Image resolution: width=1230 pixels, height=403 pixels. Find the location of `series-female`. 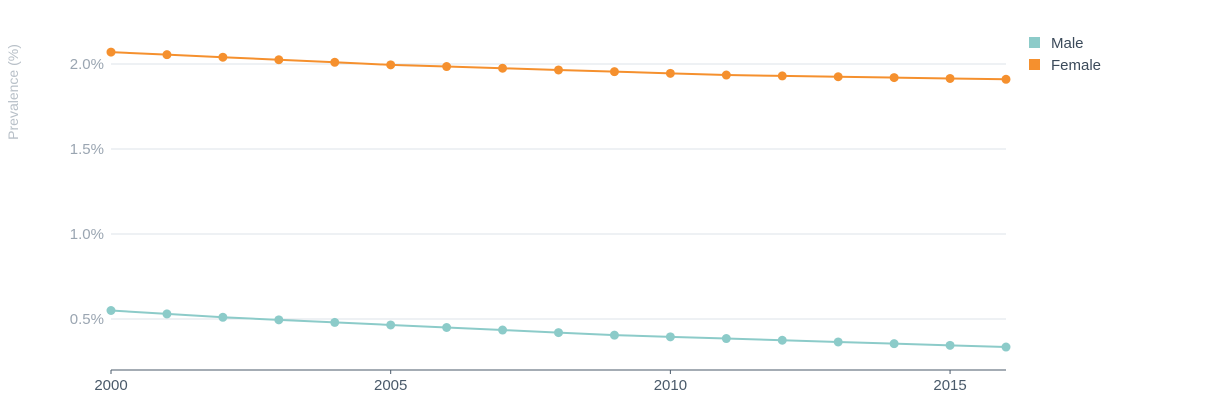

series-female is located at coordinates (558, 65).